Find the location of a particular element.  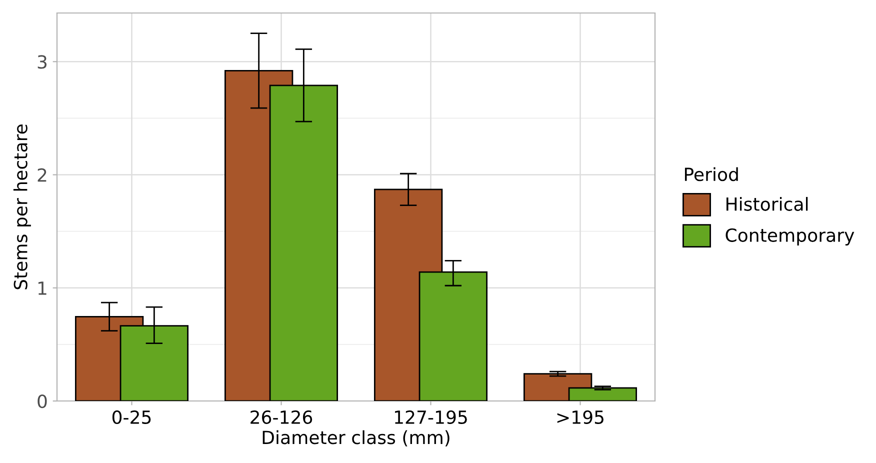

legend-label: Contemporary is located at coordinates (790, 237).